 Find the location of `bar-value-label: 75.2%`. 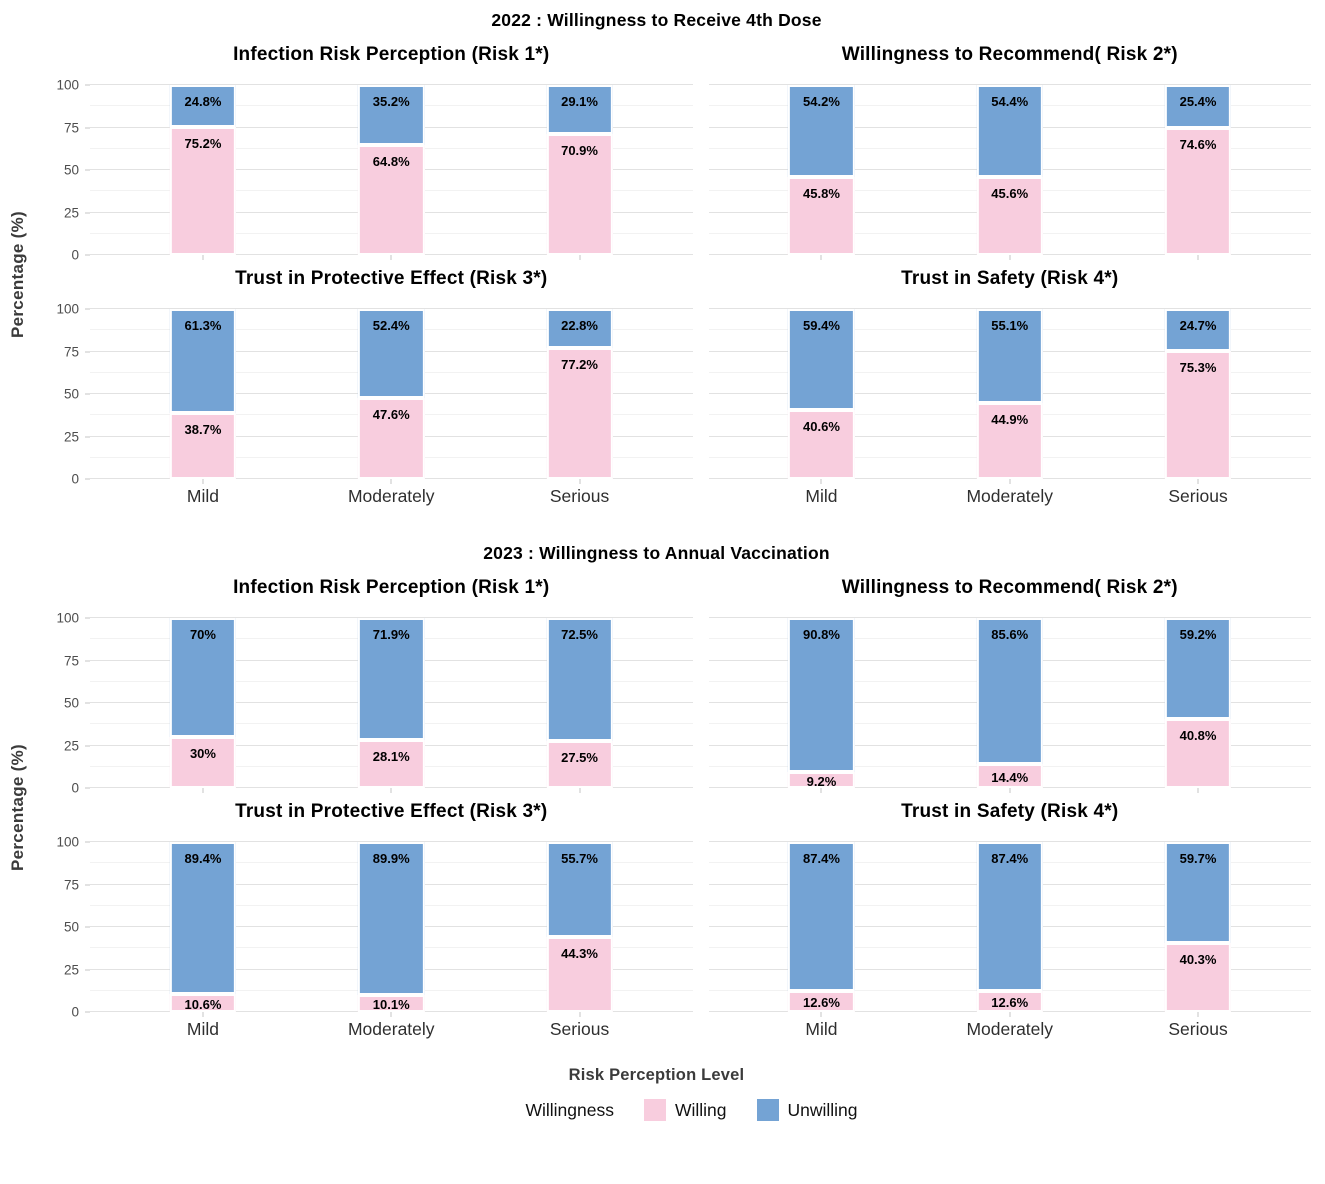

bar-value-label: 75.2% is located at coordinates (203, 144).